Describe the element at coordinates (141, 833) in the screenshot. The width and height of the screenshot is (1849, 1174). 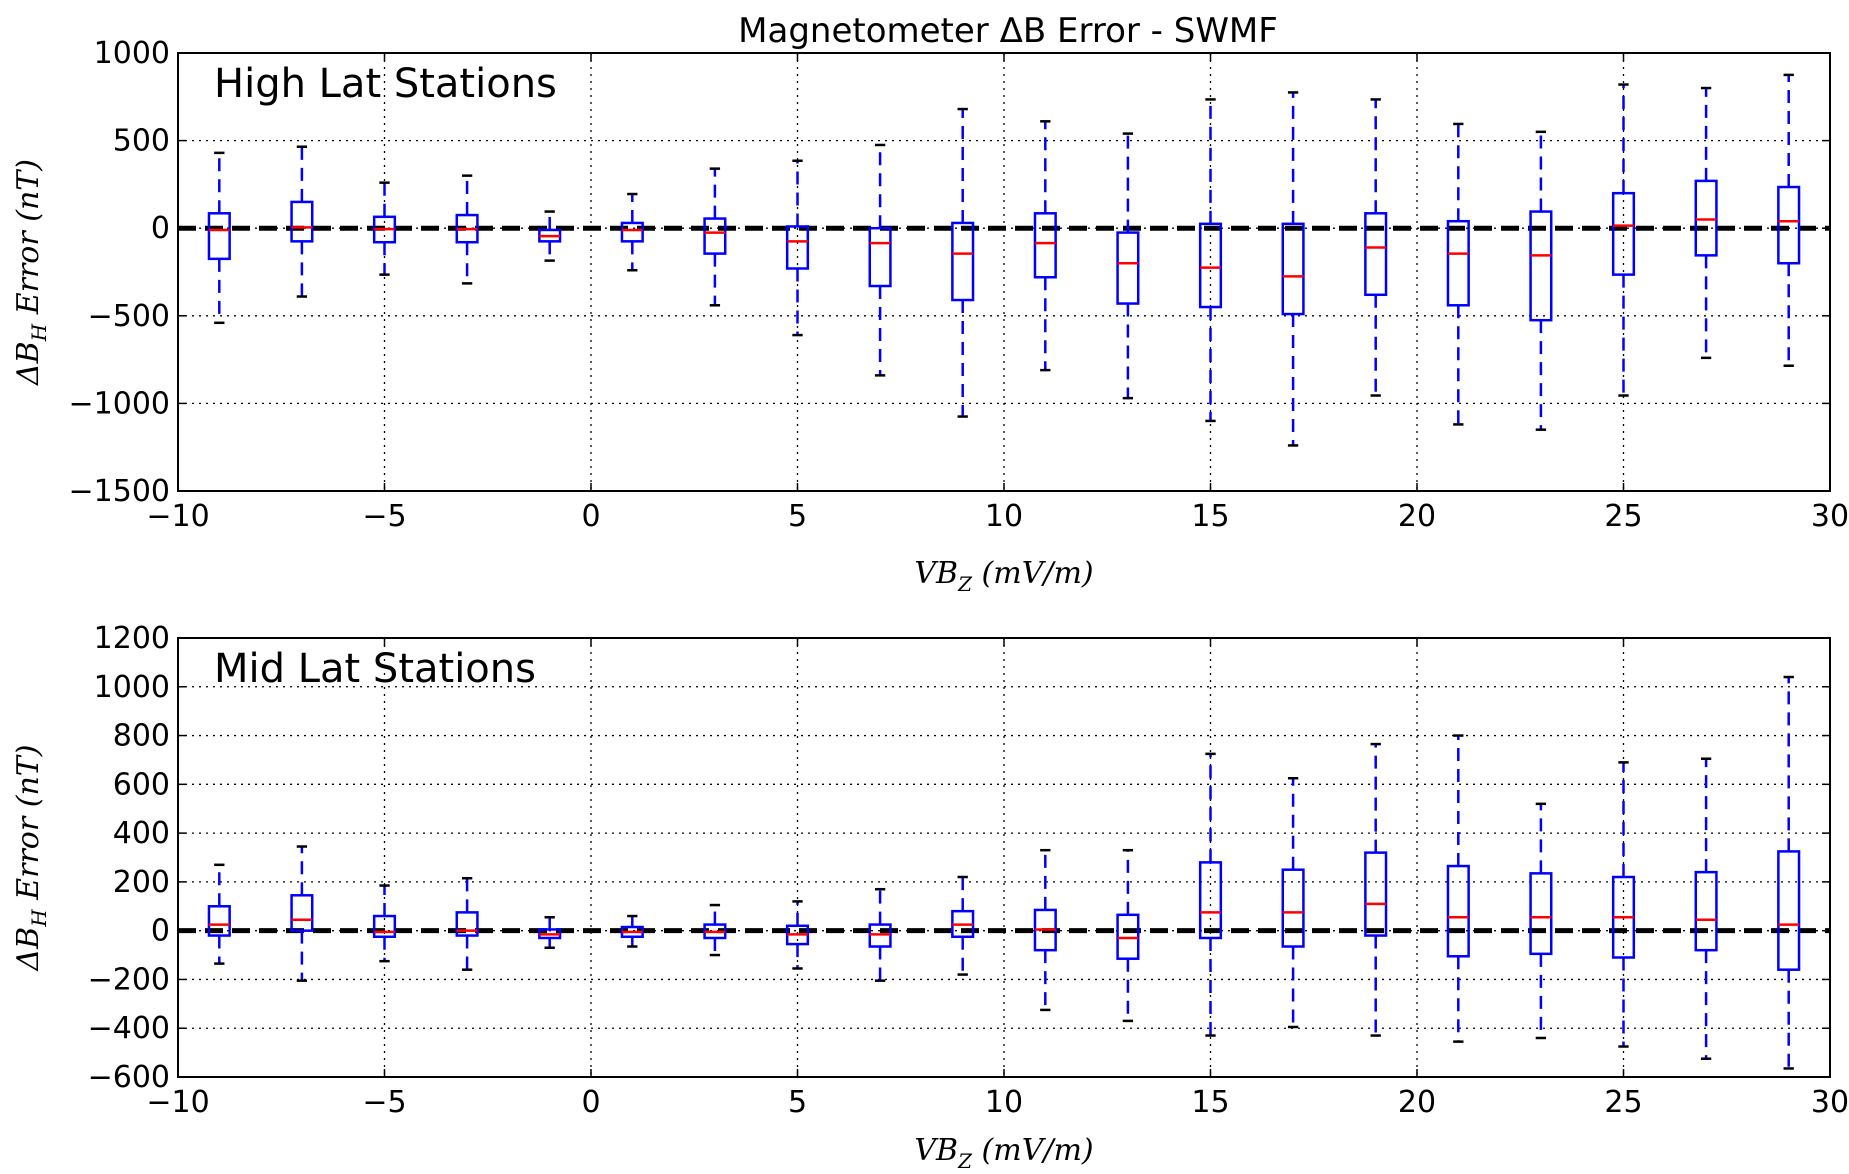
I see `y-tick-label: 400` at that location.